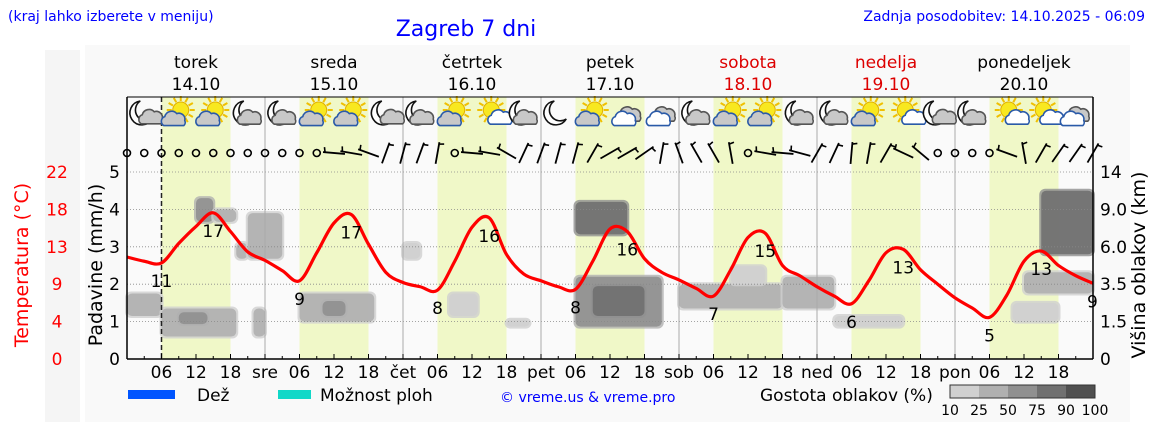 The image size is (1152, 443). What do you see at coordinates (196, 373) in the screenshot?
I see `x-tick-label: 12` at bounding box center [196, 373].